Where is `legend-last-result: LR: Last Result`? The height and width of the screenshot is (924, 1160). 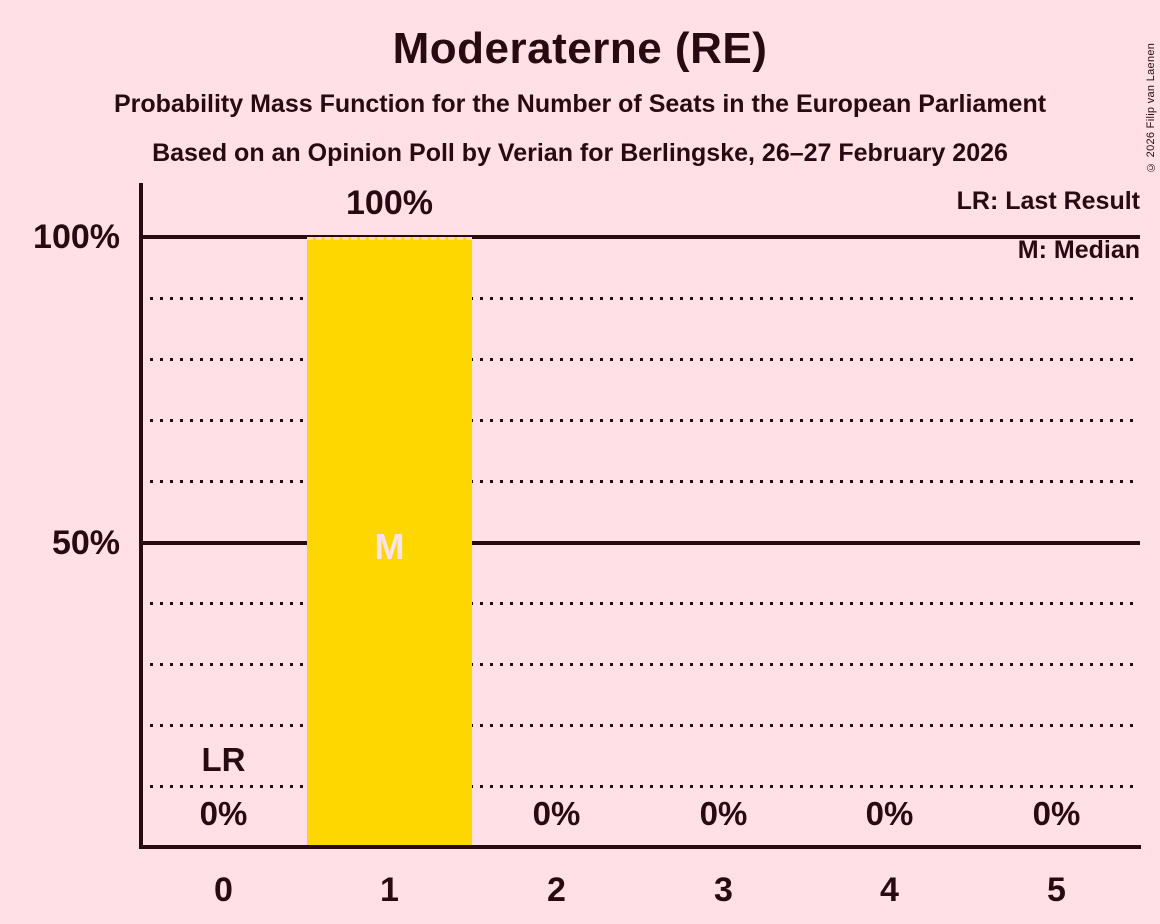 legend-last-result: LR: Last Result is located at coordinates (1048, 201).